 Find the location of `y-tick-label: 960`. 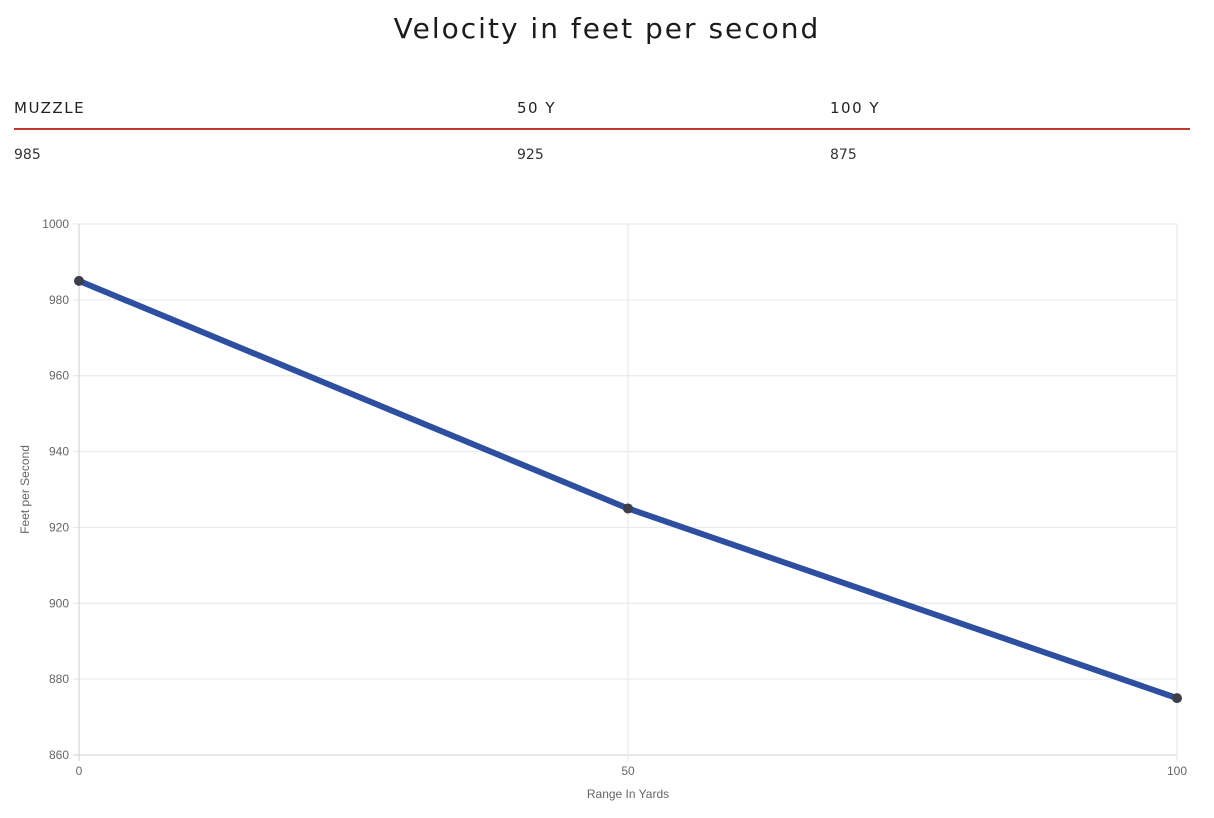

y-tick-label: 960 is located at coordinates (59, 376).